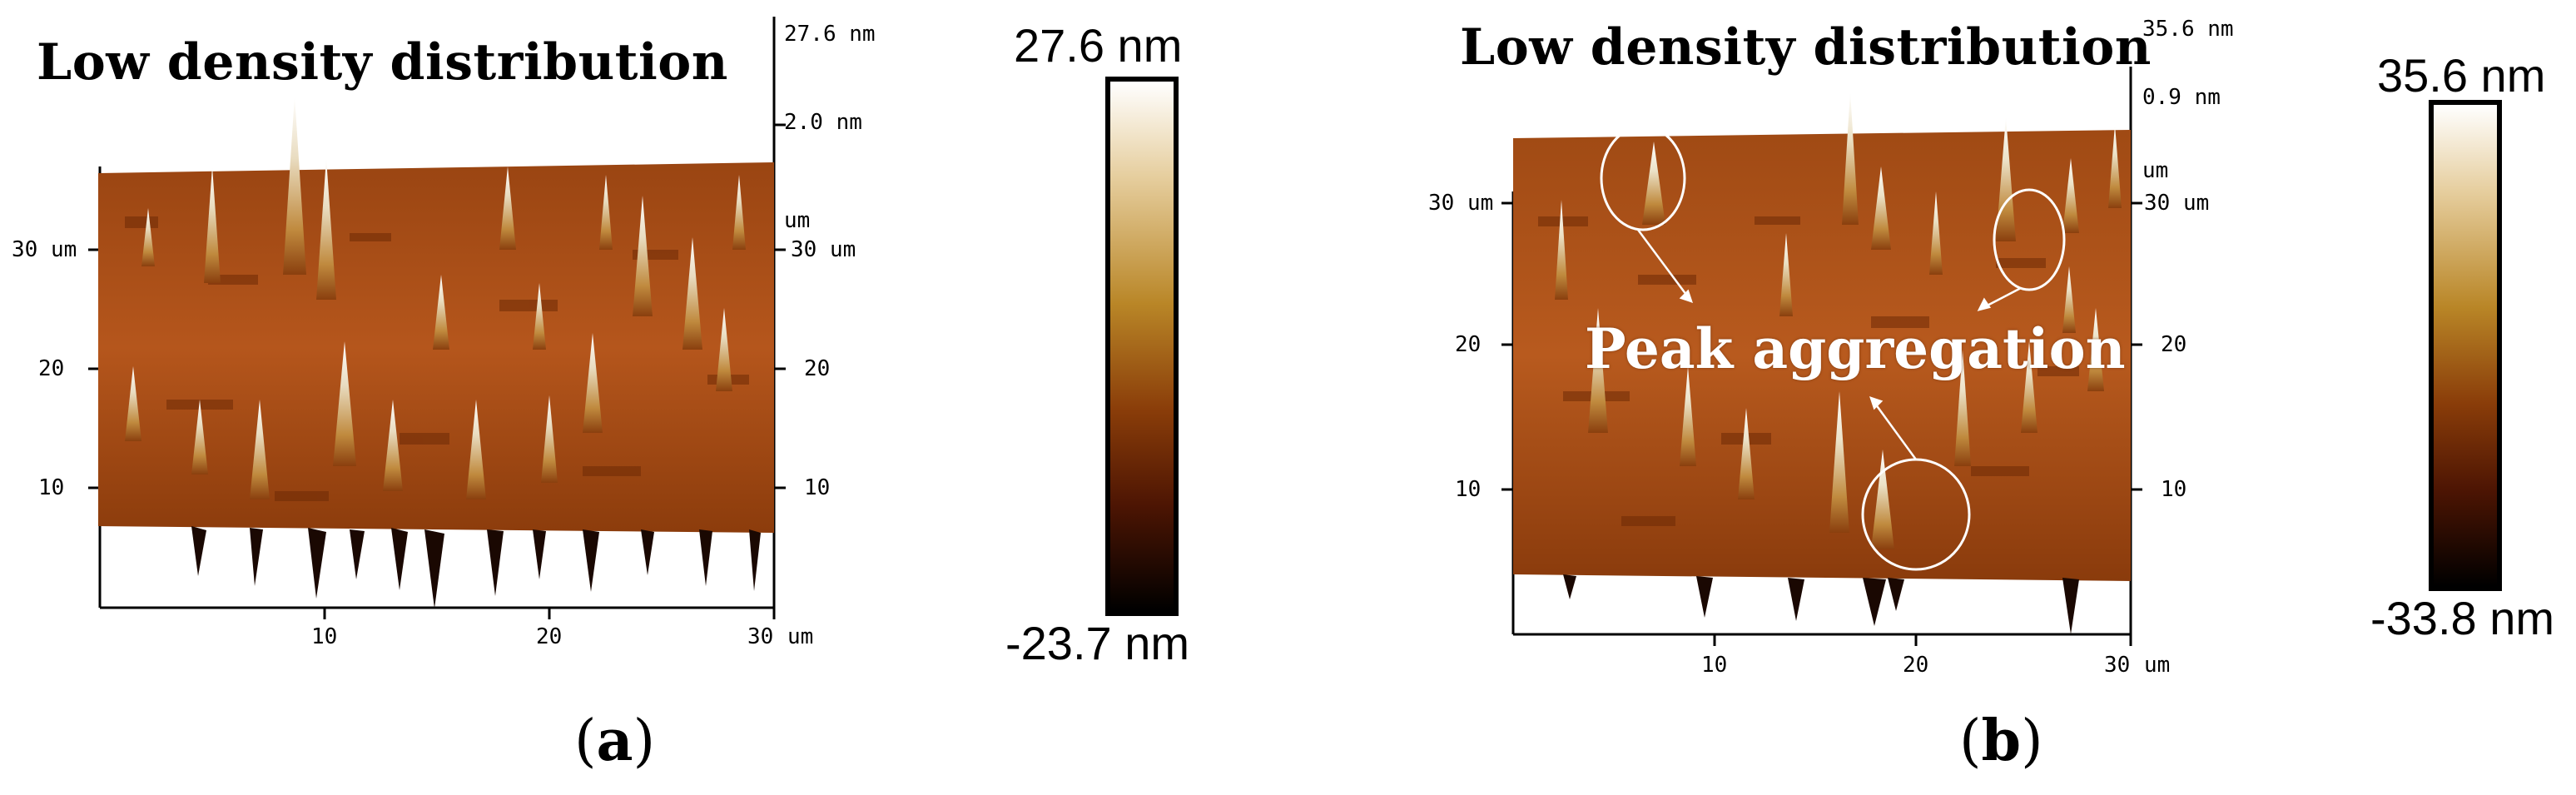 This screenshot has height=795, width=2576. I want to click on panel-b-xtick-10: 10, so click(1714, 665).